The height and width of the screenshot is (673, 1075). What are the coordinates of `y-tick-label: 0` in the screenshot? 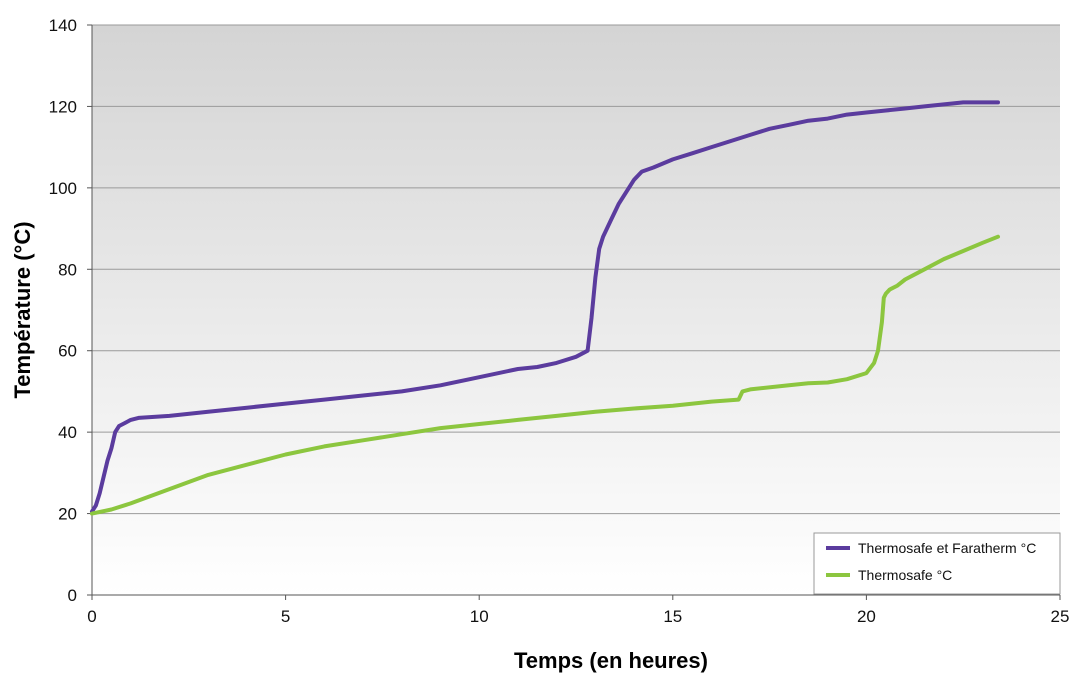 It's located at (72, 595).